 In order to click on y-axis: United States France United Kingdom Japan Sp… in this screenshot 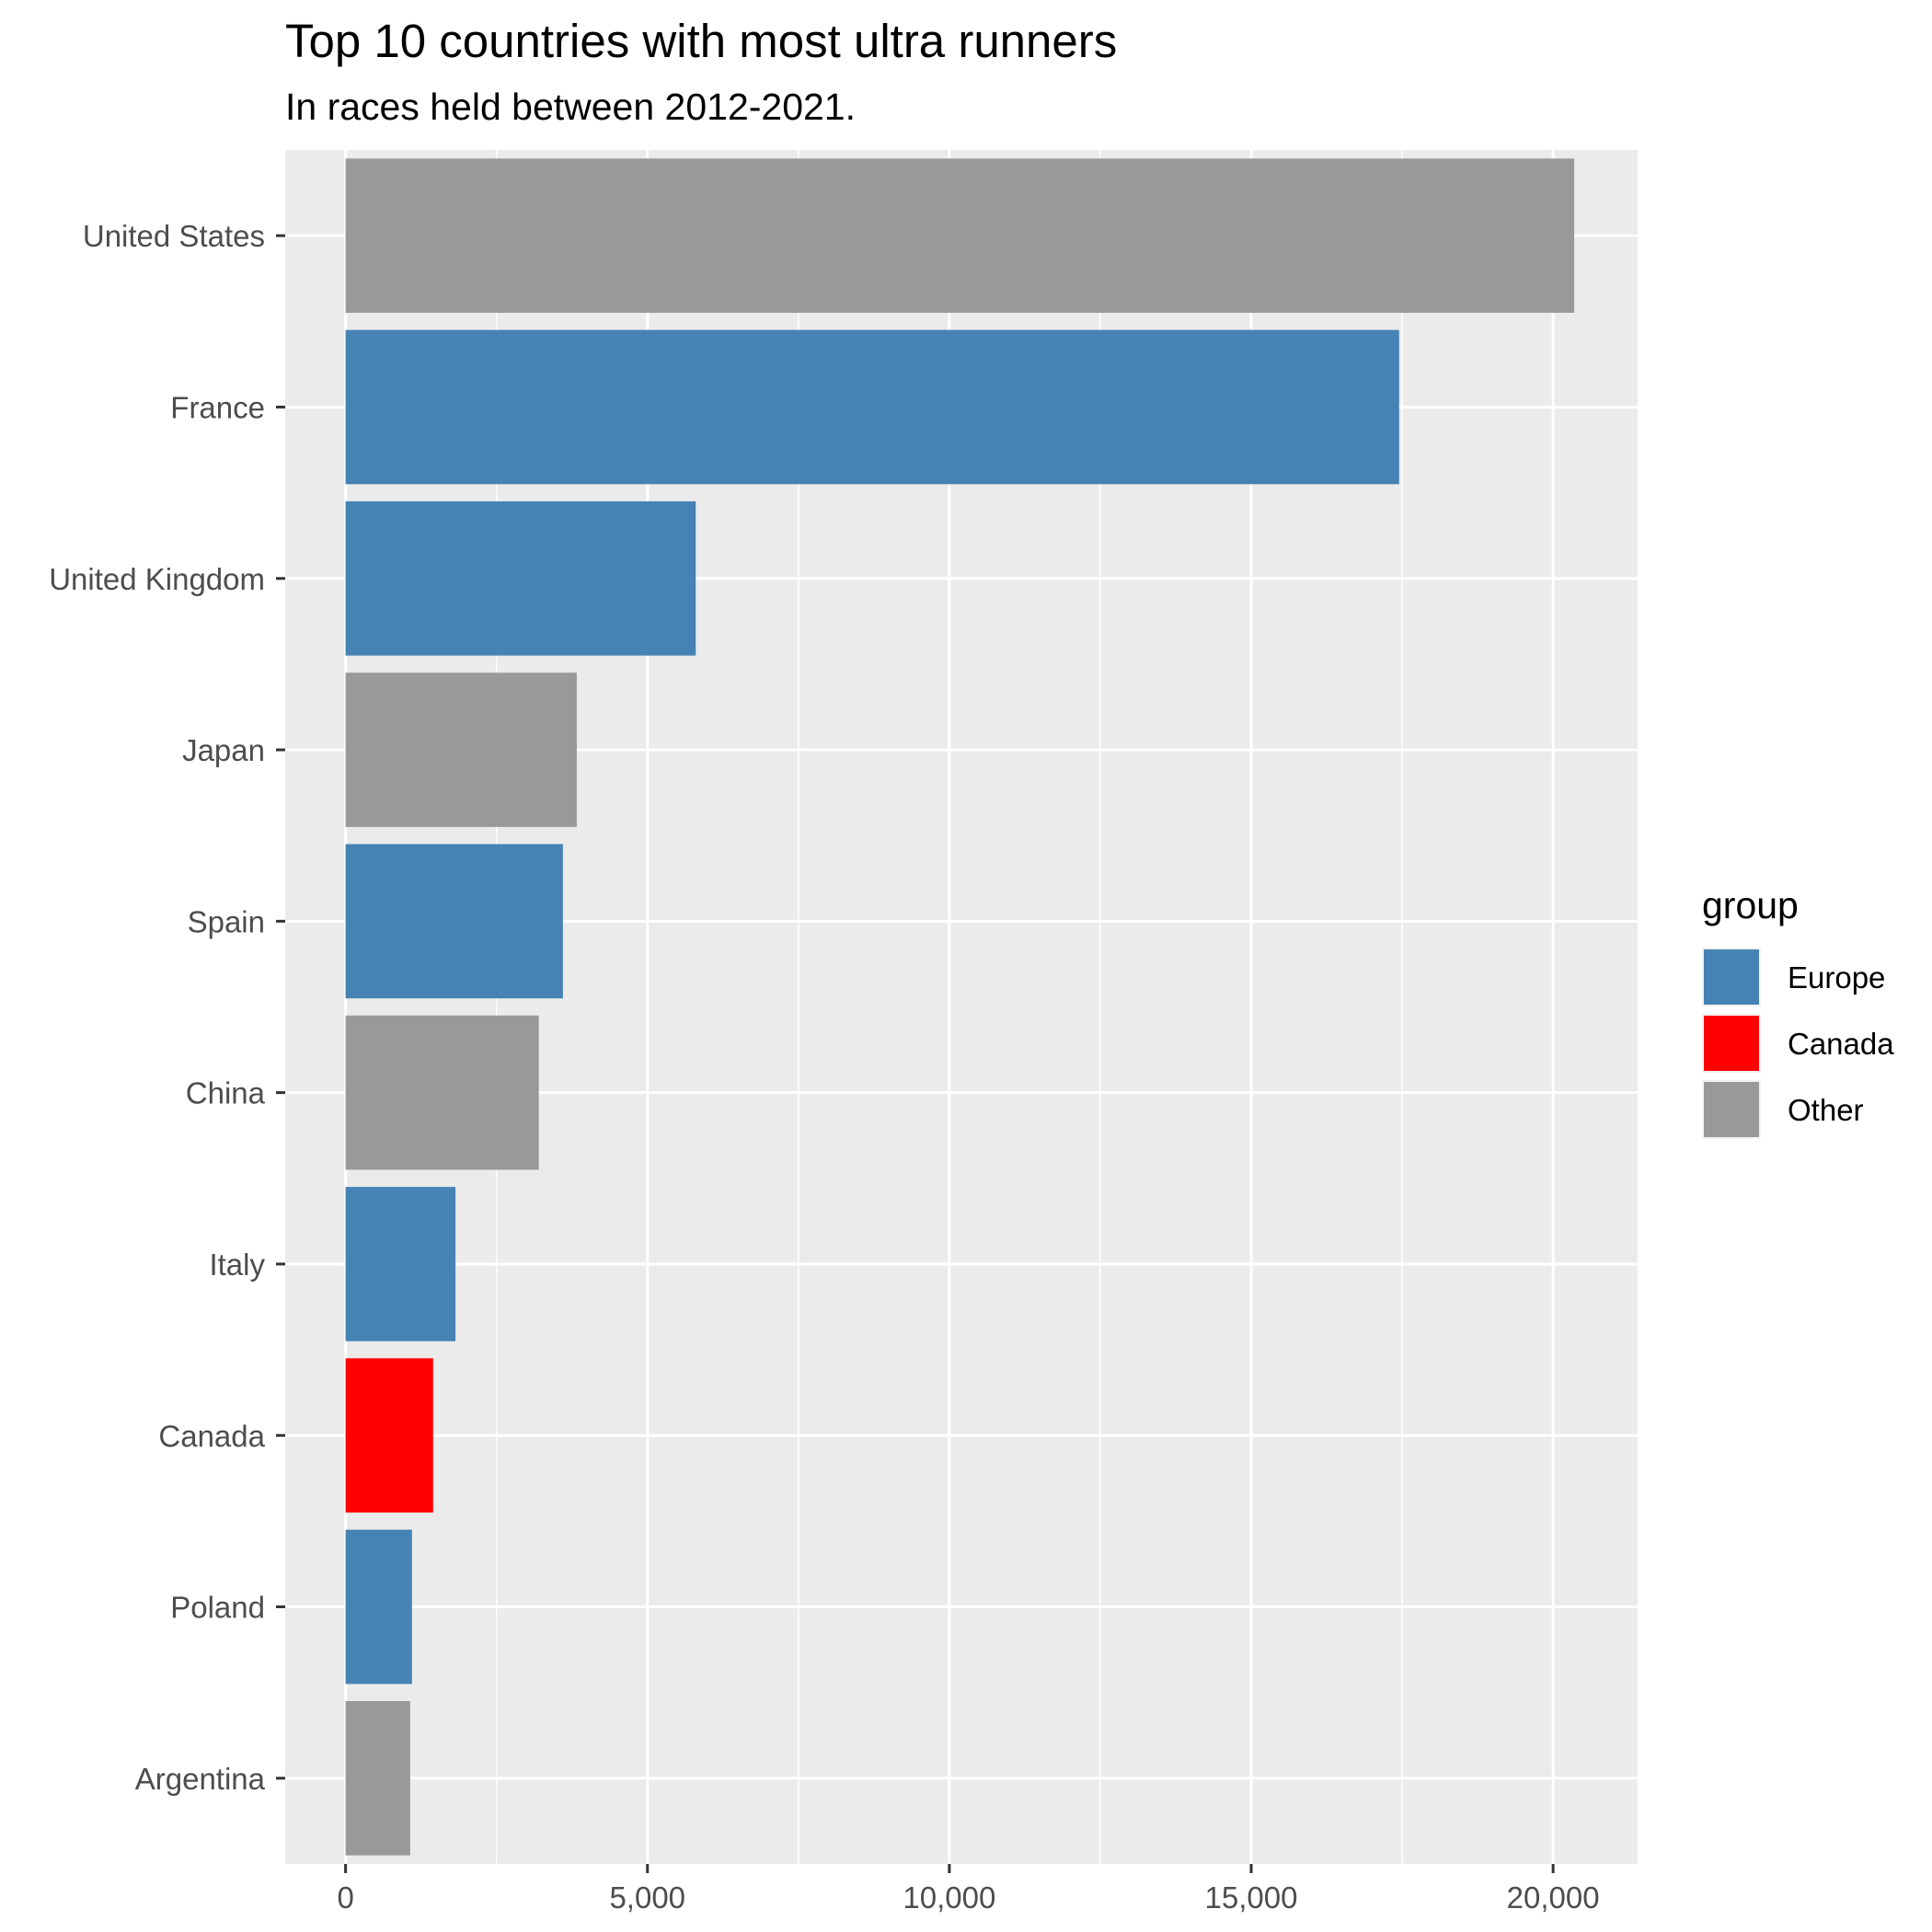, I will do `click(167, 1007)`.